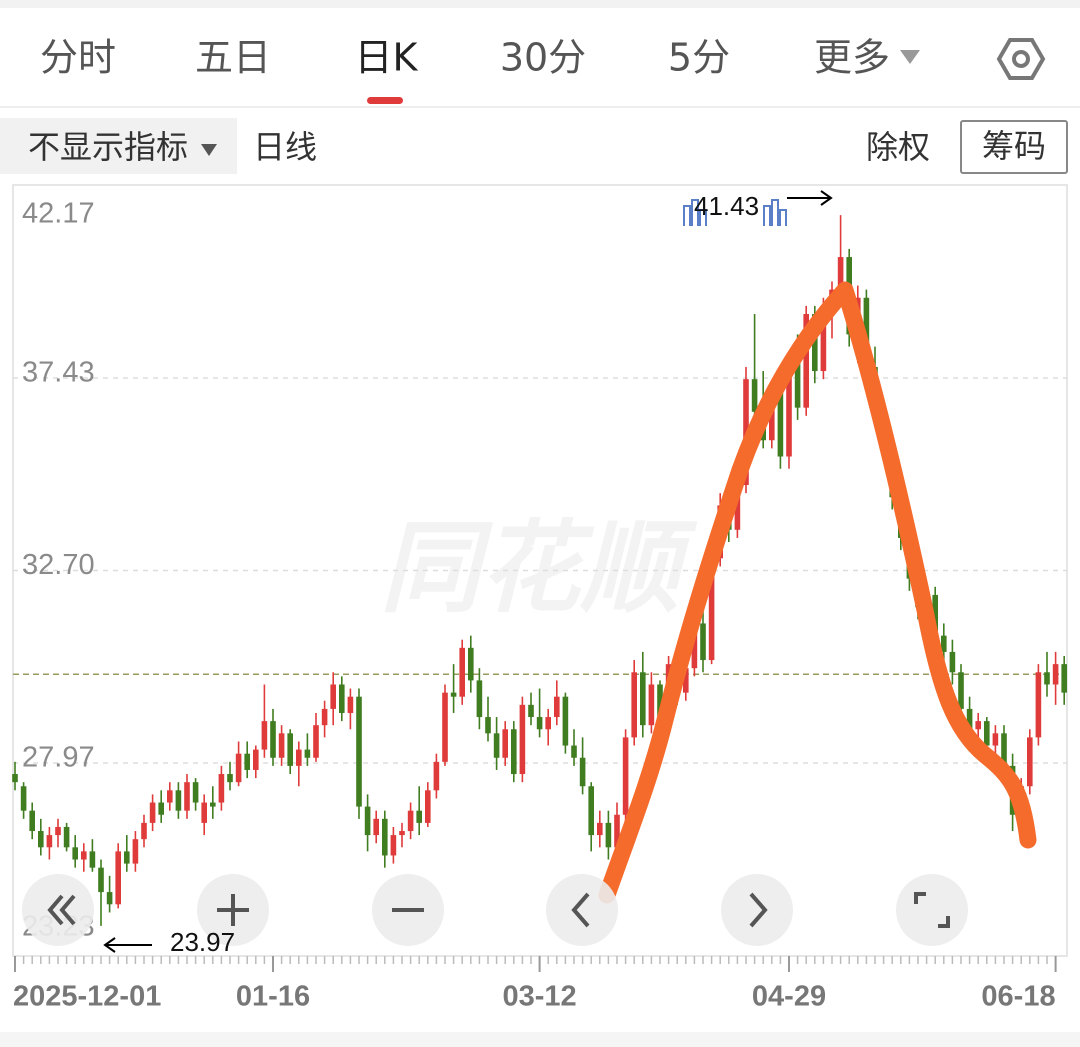 This screenshot has width=1080, height=1047. I want to click on chips-label: 筹码, so click(1014, 146).